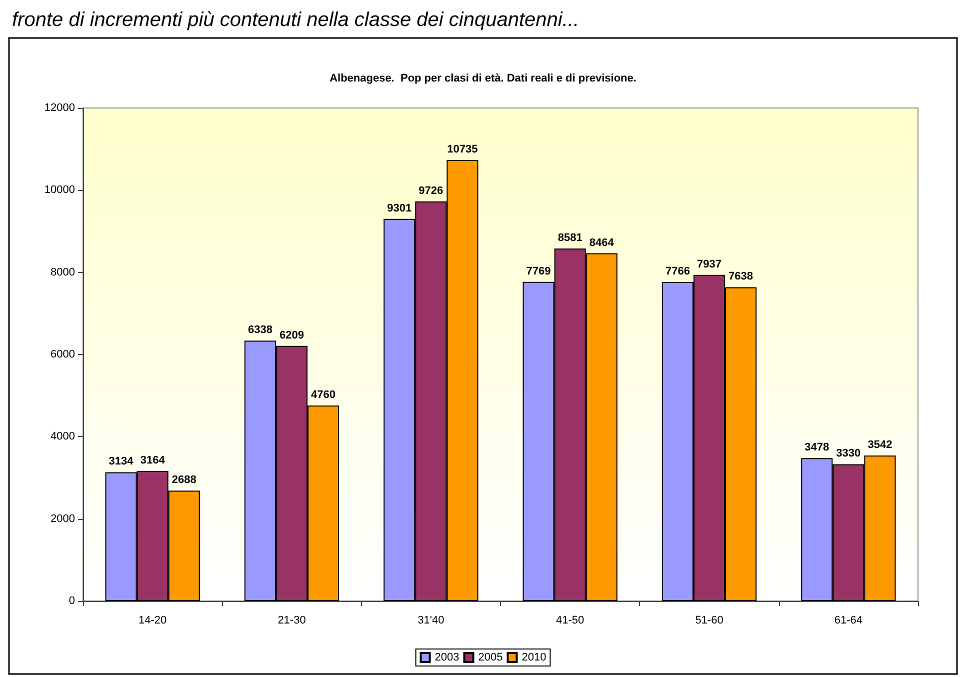 The height and width of the screenshot is (677, 962). What do you see at coordinates (709, 264) in the screenshot?
I see `data-label: 7937` at bounding box center [709, 264].